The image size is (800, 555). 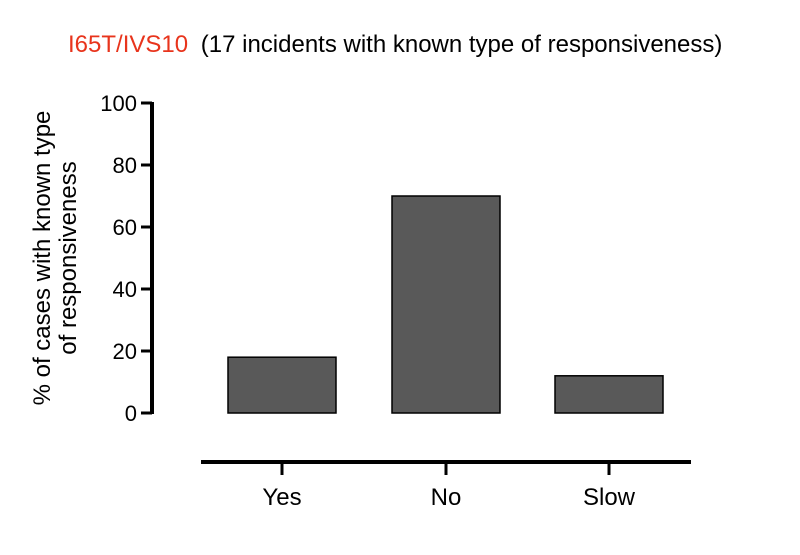 I want to click on bar-no, so click(x=446, y=304).